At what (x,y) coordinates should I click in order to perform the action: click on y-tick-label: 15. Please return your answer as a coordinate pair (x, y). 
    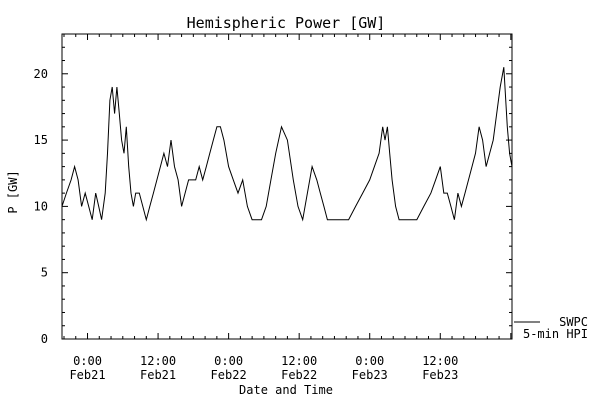
    Looking at the image, I should click on (41, 140).